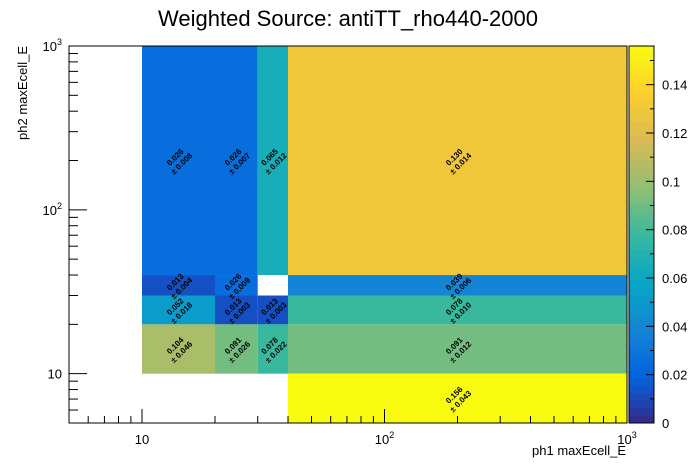 The width and height of the screenshot is (696, 472). I want to click on x-tick-label: 10, so click(142, 439).